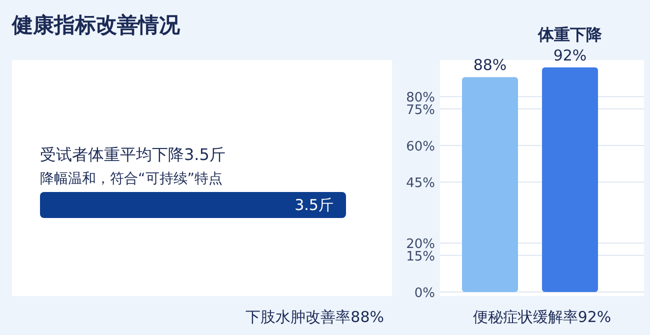 This screenshot has height=335, width=650. I want to click on text: 体重下降, so click(570, 34).